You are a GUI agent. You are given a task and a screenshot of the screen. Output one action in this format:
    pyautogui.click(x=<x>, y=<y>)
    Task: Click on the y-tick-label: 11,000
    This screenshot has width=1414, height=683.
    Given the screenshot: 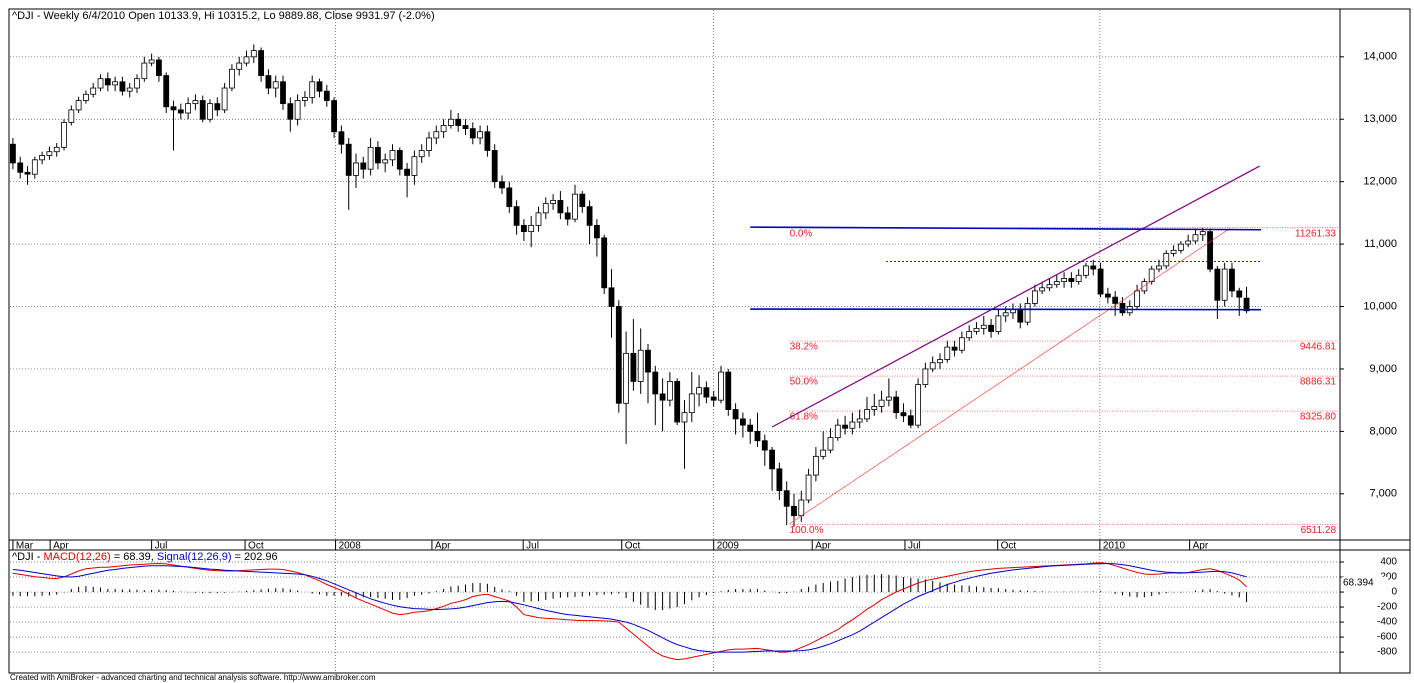 What is the action you would take?
    pyautogui.click(x=1380, y=244)
    